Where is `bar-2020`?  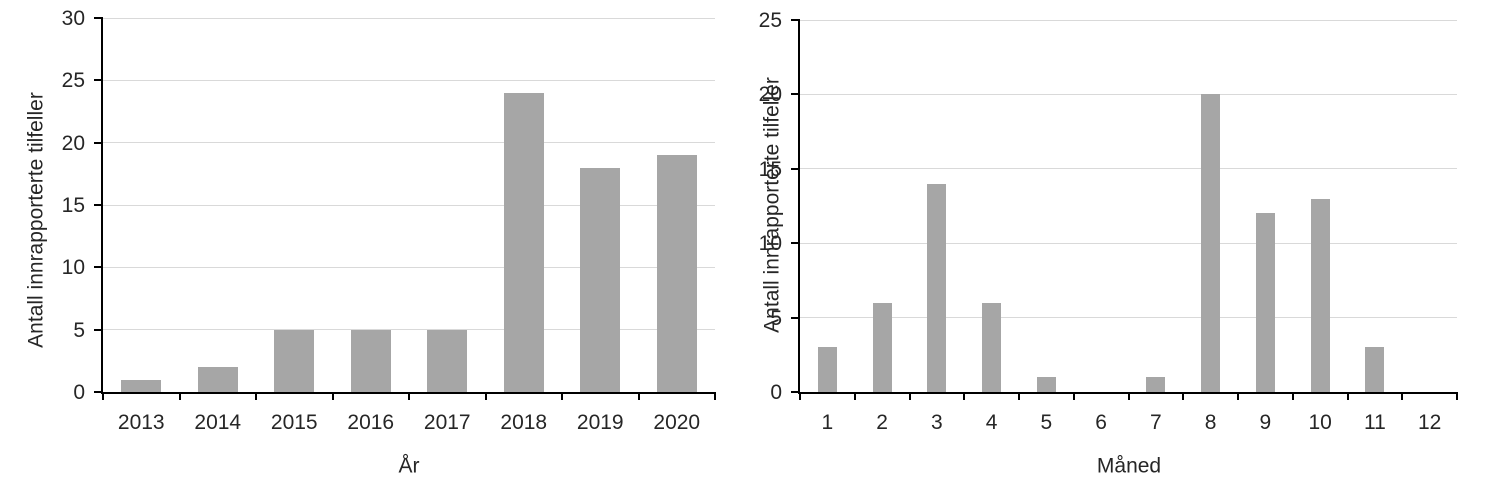
bar-2020 is located at coordinates (676, 273).